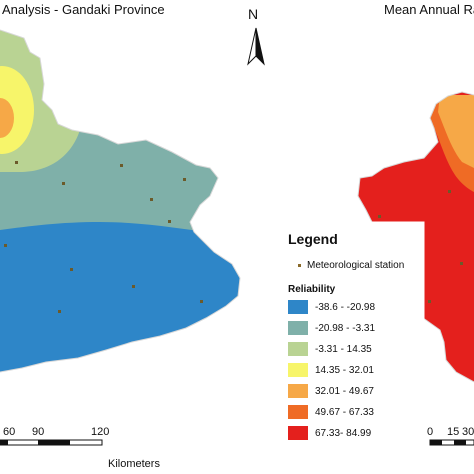  I want to click on legend-class-row: -20.98 - -3.31, so click(331, 328).